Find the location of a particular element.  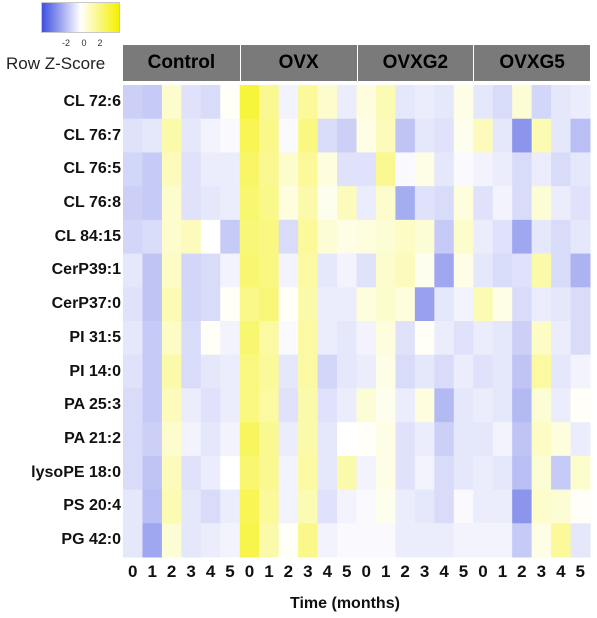

row-label: CL 76:8 is located at coordinates (92, 202).